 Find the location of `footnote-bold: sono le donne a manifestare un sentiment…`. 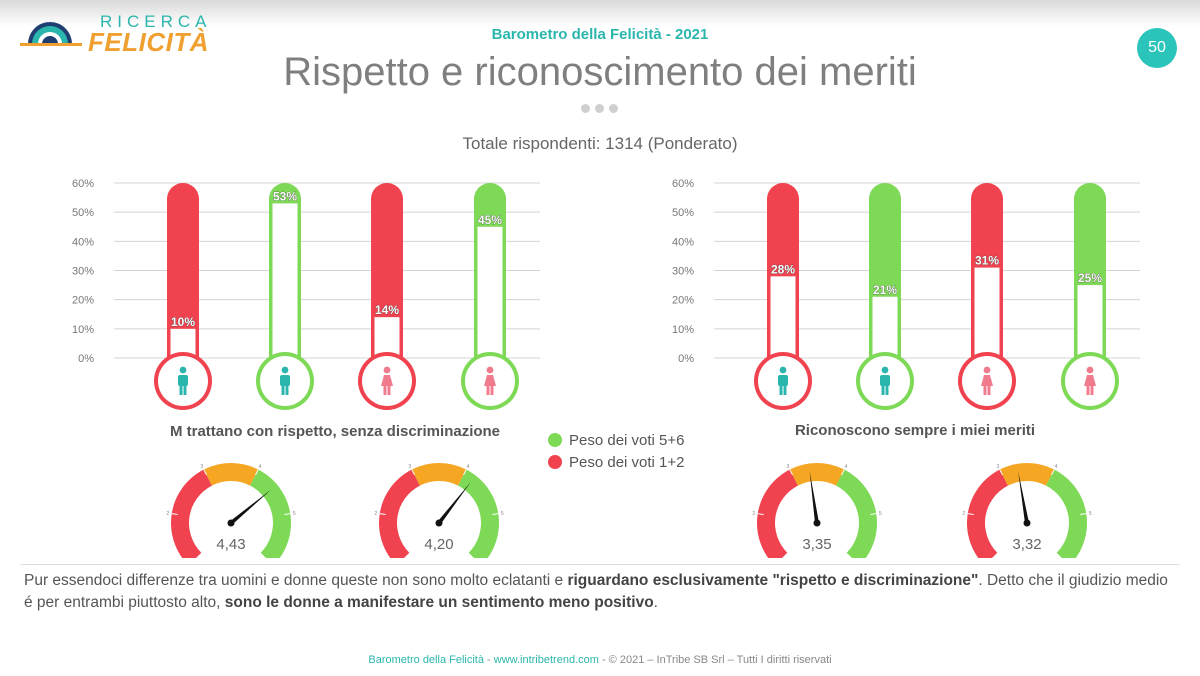

footnote-bold: sono le donne a manifestare un sentiment… is located at coordinates (439, 602).